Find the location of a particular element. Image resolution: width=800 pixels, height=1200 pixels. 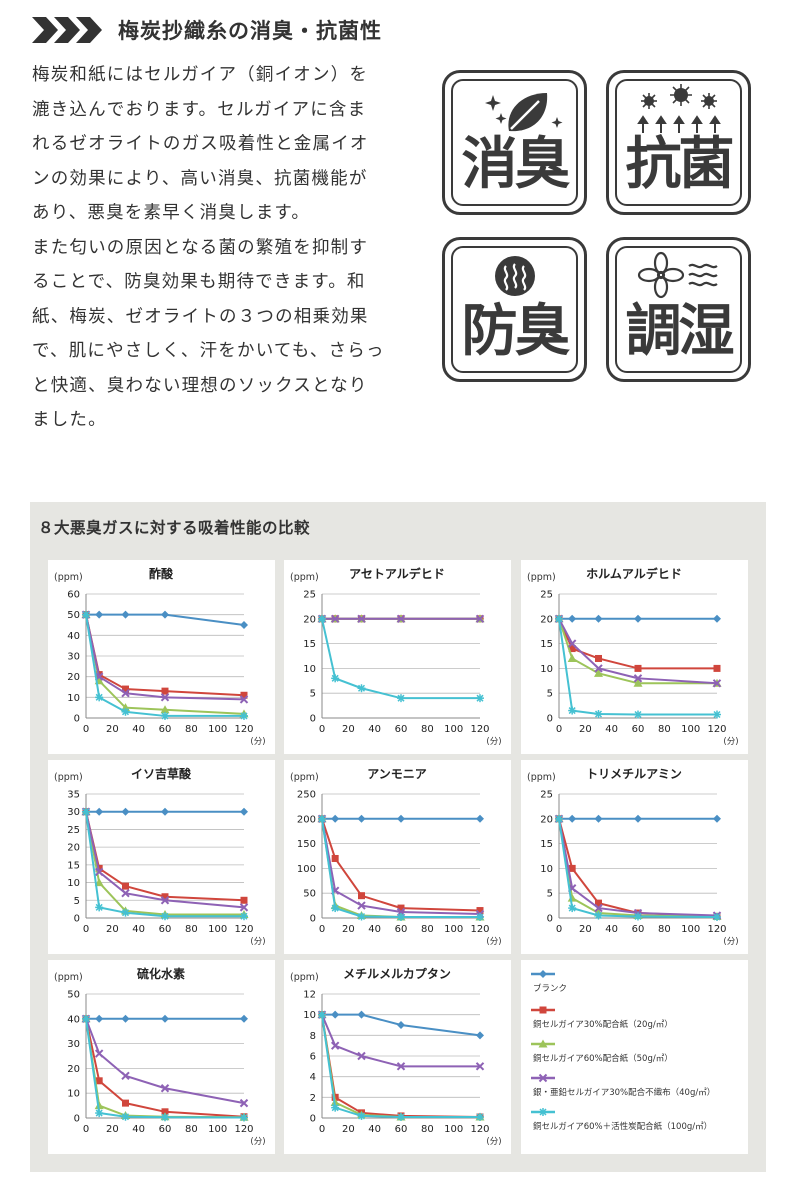

chart-title: メチルメルカプタン is located at coordinates (397, 973).